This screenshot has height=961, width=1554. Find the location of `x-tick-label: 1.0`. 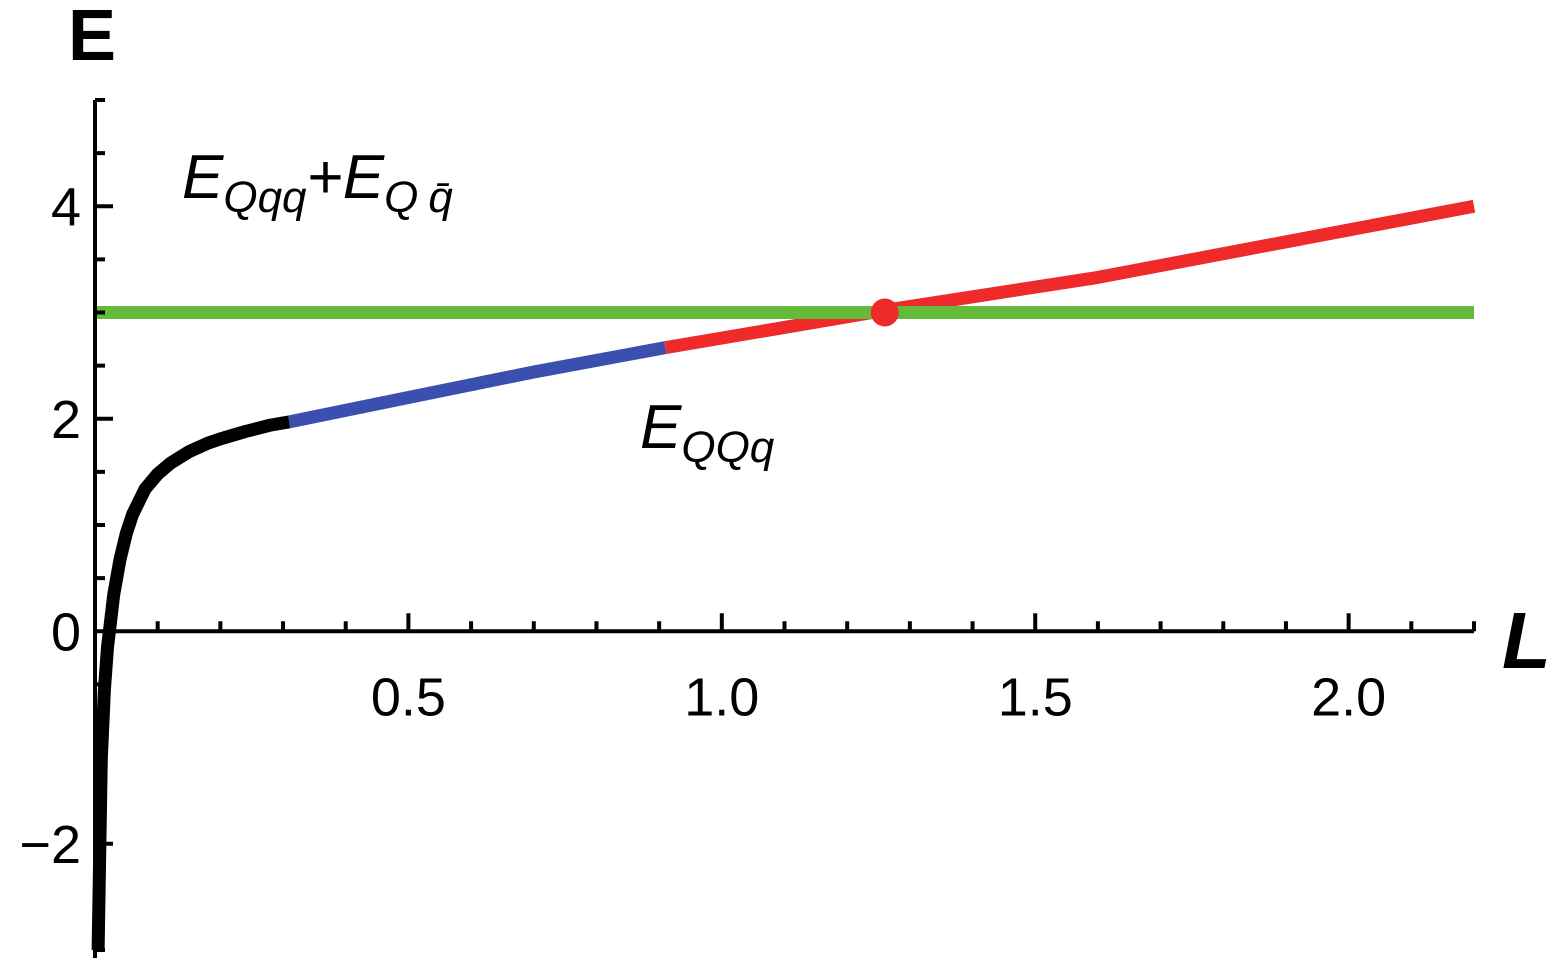

x-tick-label: 1.0 is located at coordinates (721, 697).